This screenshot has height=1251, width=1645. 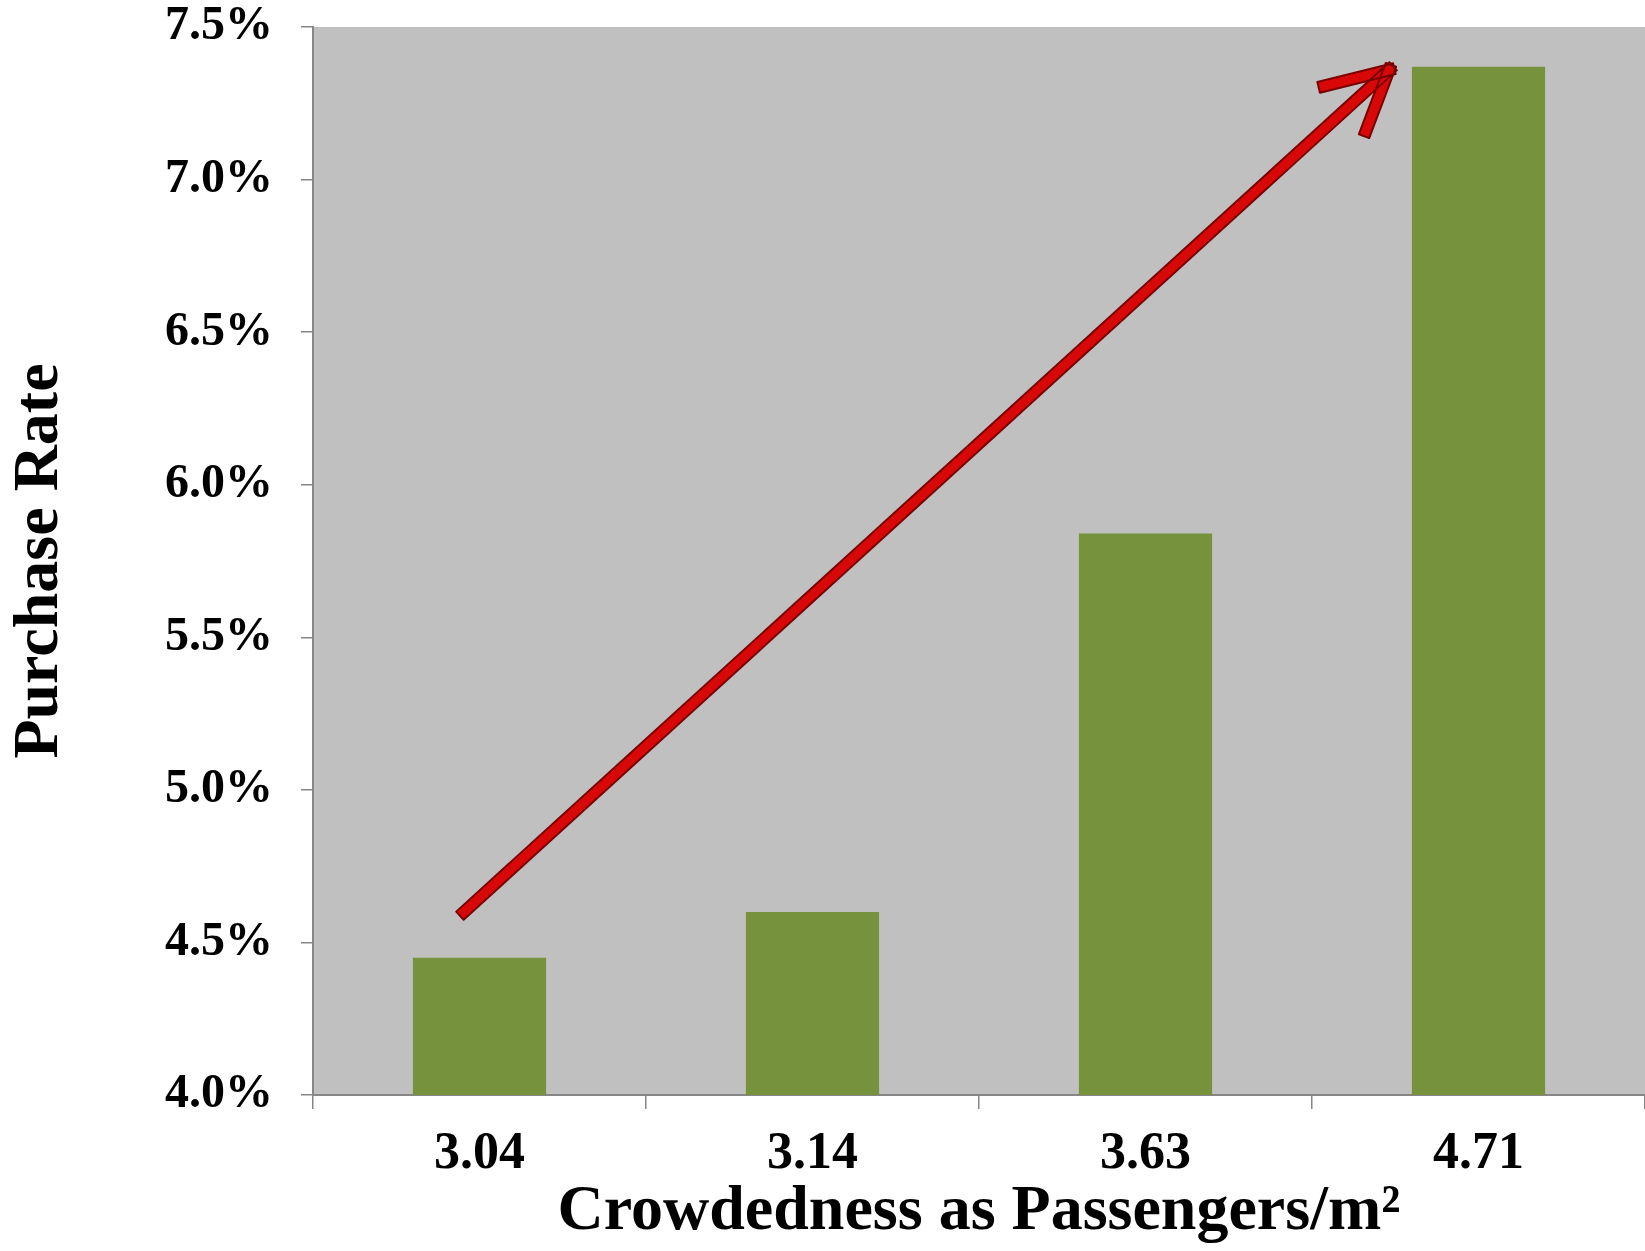 What do you see at coordinates (219, 25) in the screenshot?
I see `y-tick-label: 7.5%` at bounding box center [219, 25].